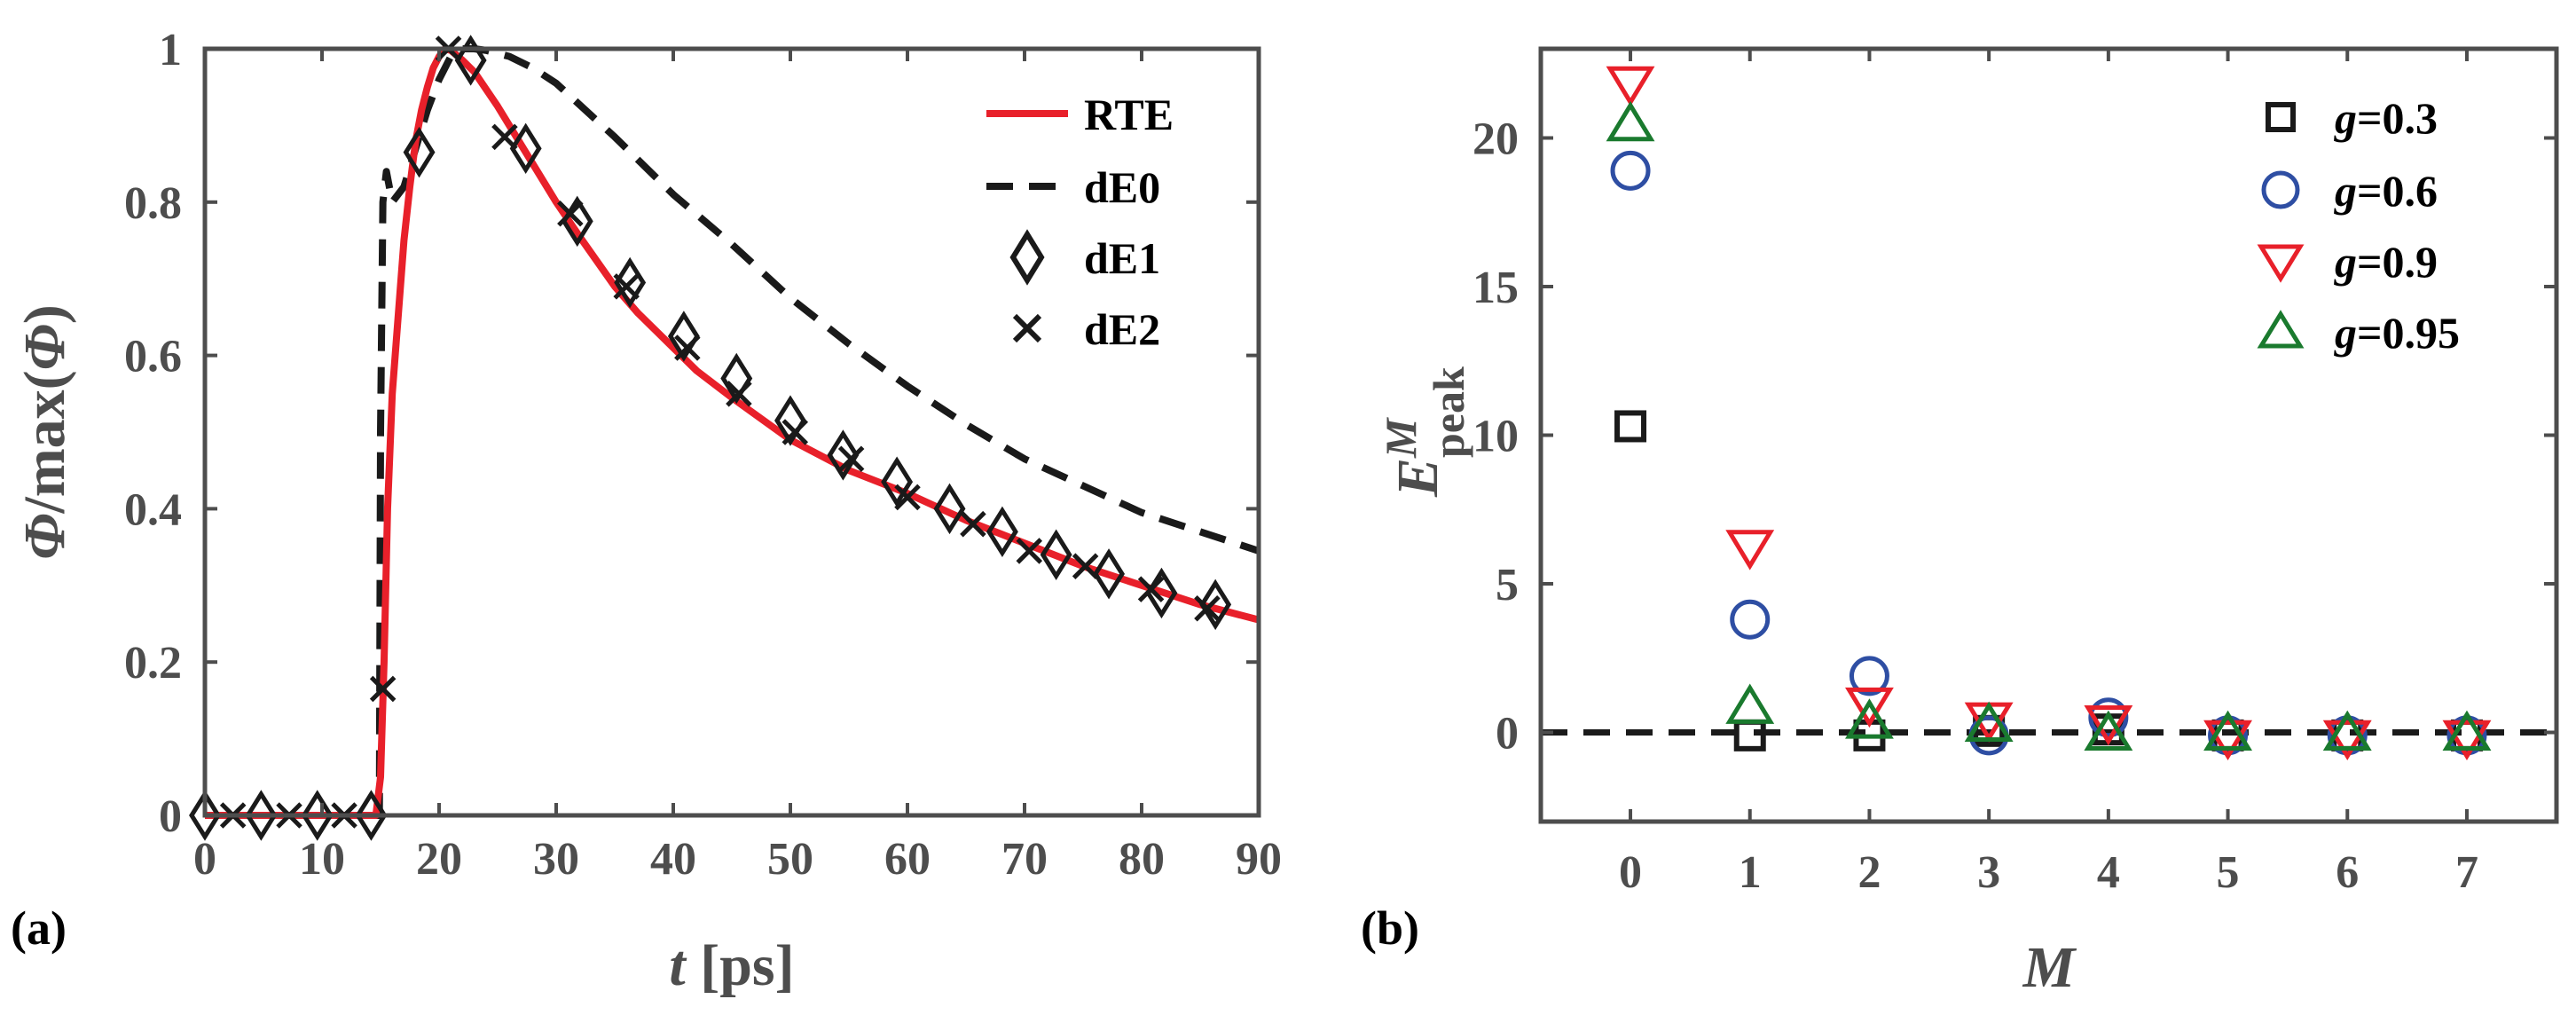 The height and width of the screenshot is (1015, 2576). I want to click on legend-g09-label: g=0.9, so click(2386, 262).